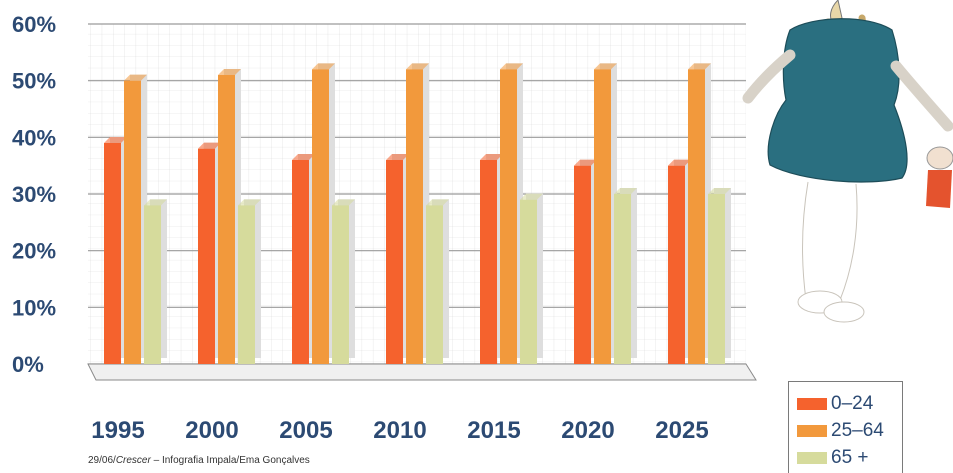 This screenshot has height=473, width=953. Describe the element at coordinates (34, 137) in the screenshot. I see `y-tick-label: 40%` at that location.